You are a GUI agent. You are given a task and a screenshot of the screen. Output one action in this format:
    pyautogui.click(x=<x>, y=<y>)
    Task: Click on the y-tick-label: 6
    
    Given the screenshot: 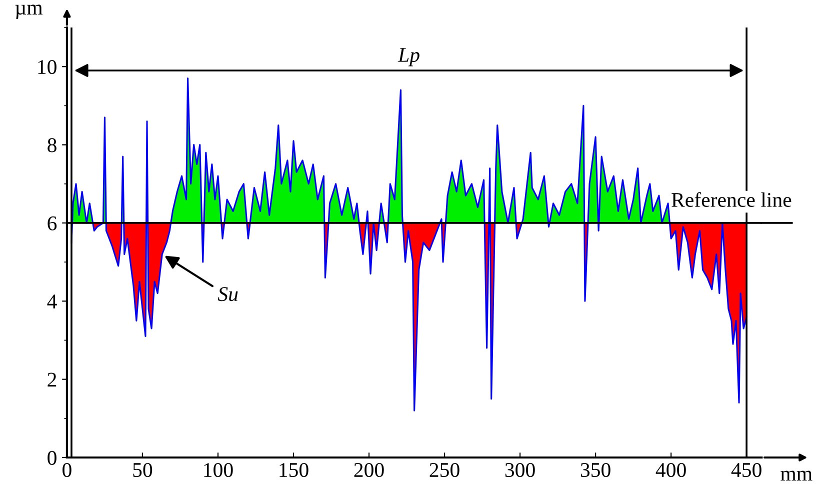 What is the action you would take?
    pyautogui.click(x=52, y=223)
    